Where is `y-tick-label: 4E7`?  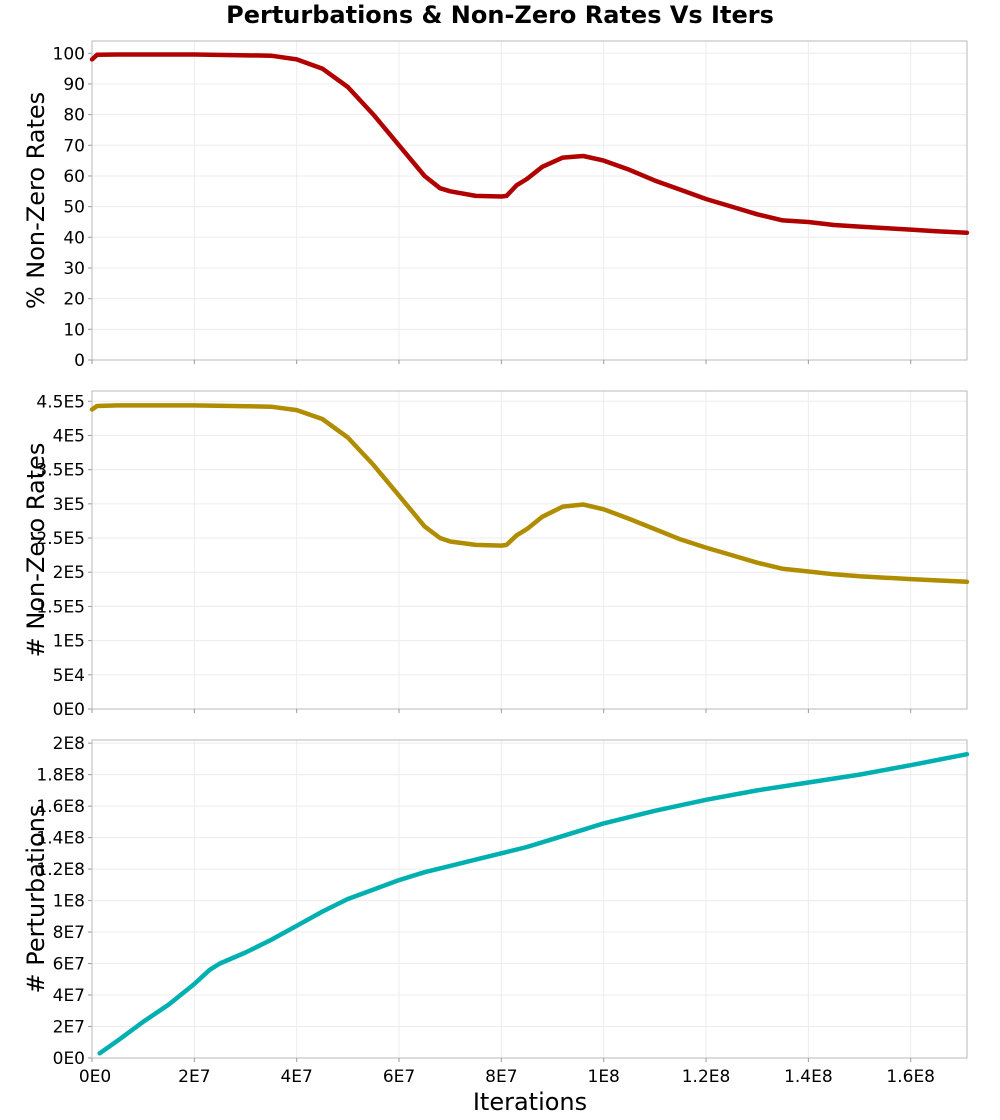 y-tick-label: 4E7 is located at coordinates (69, 996).